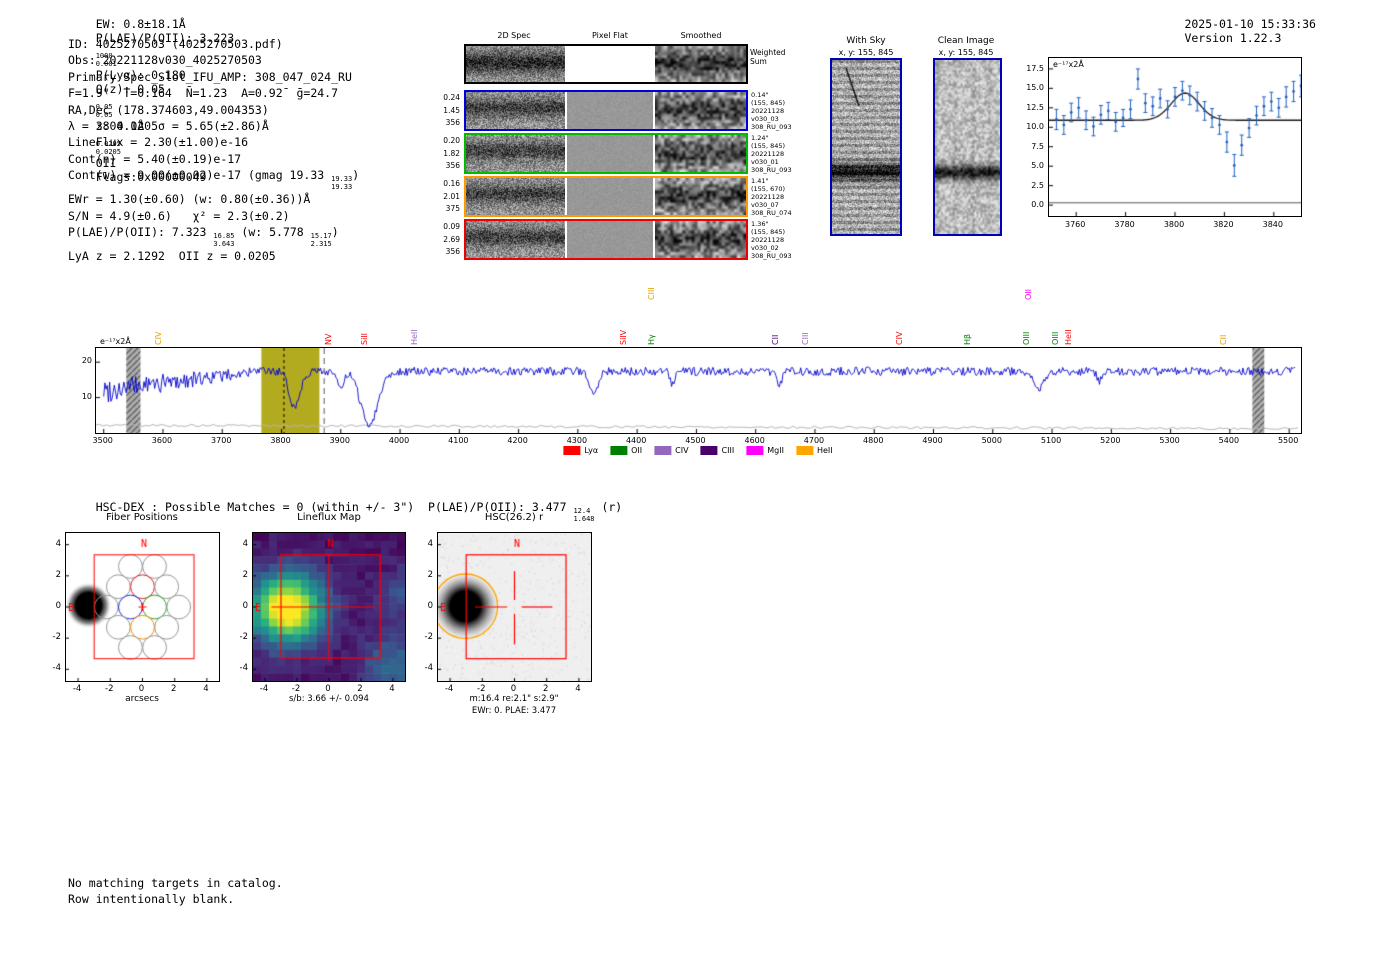  Describe the element at coordinates (900, 338) in the screenshot. I see `emission-line-label: CIV` at that location.